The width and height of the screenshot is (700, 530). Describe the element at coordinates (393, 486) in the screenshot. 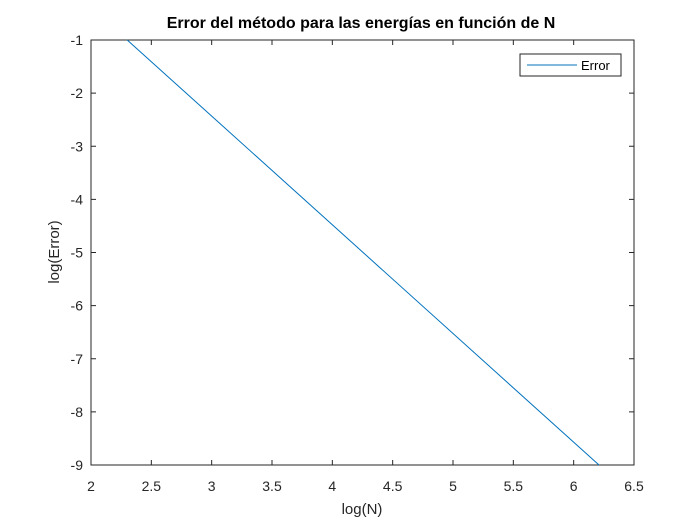

I see `x-tick-label: 4.5` at that location.